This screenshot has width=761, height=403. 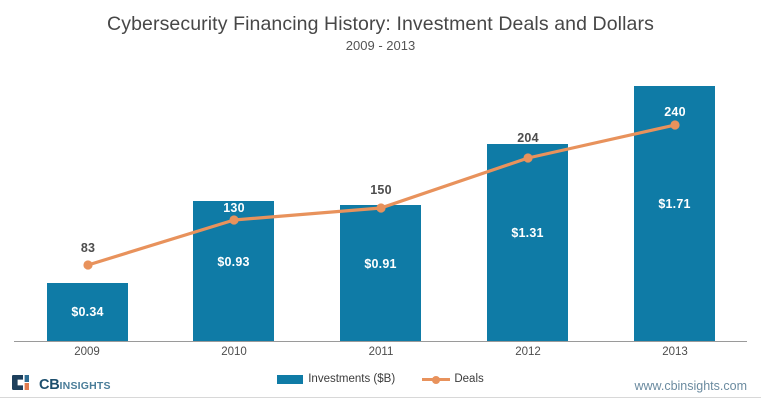 What do you see at coordinates (234, 208) in the screenshot?
I see `deals-label-2010: 130` at bounding box center [234, 208].